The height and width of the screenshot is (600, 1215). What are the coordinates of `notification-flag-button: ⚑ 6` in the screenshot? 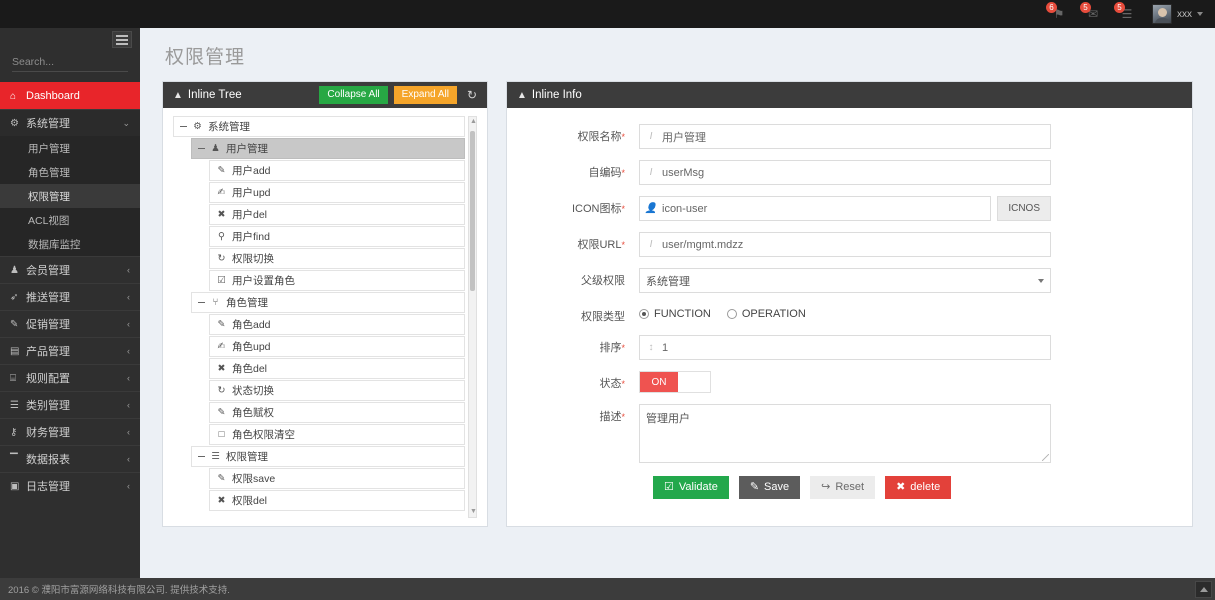 It's located at (1059, 14).